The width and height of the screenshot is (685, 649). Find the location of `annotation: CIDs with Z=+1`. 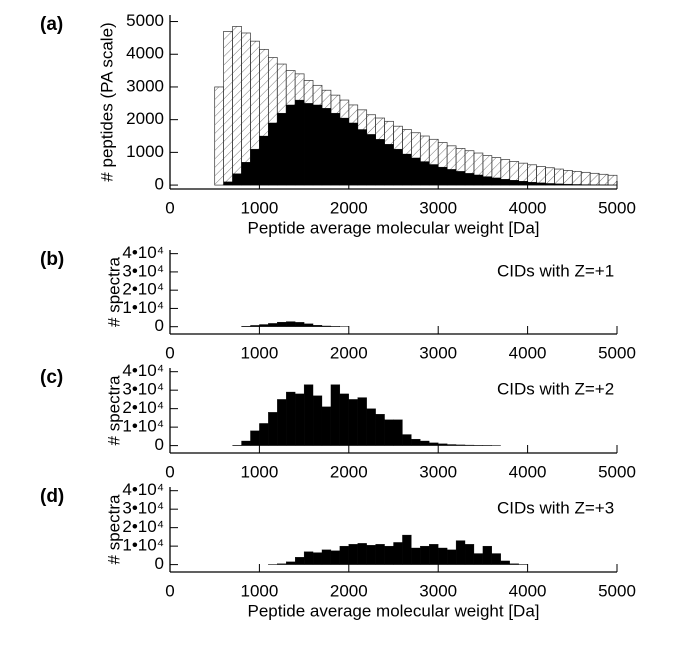

annotation: CIDs with Z=+1 is located at coordinates (555, 270).